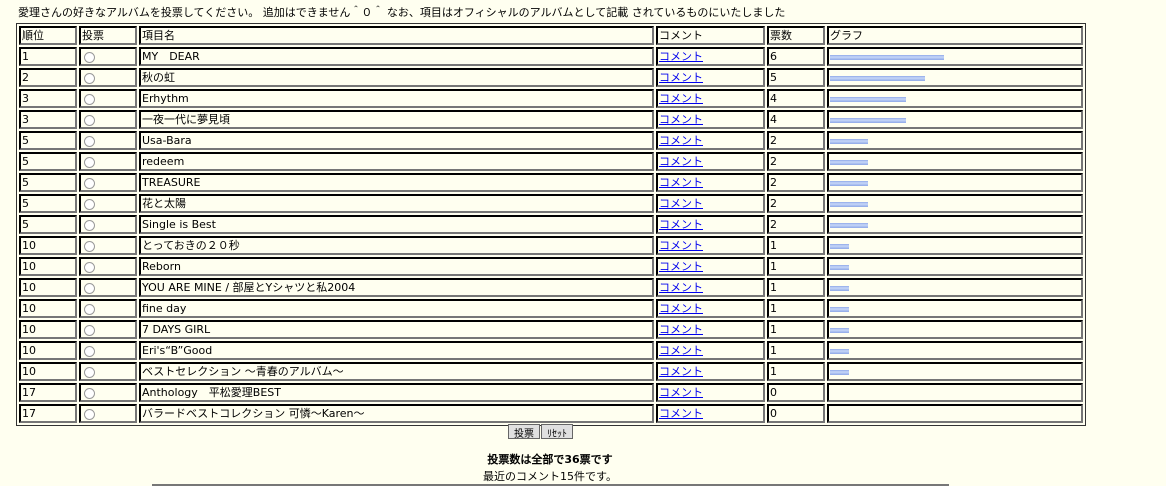 The height and width of the screenshot is (486, 1166). I want to click on album-name: 花と太陽, so click(396, 203).